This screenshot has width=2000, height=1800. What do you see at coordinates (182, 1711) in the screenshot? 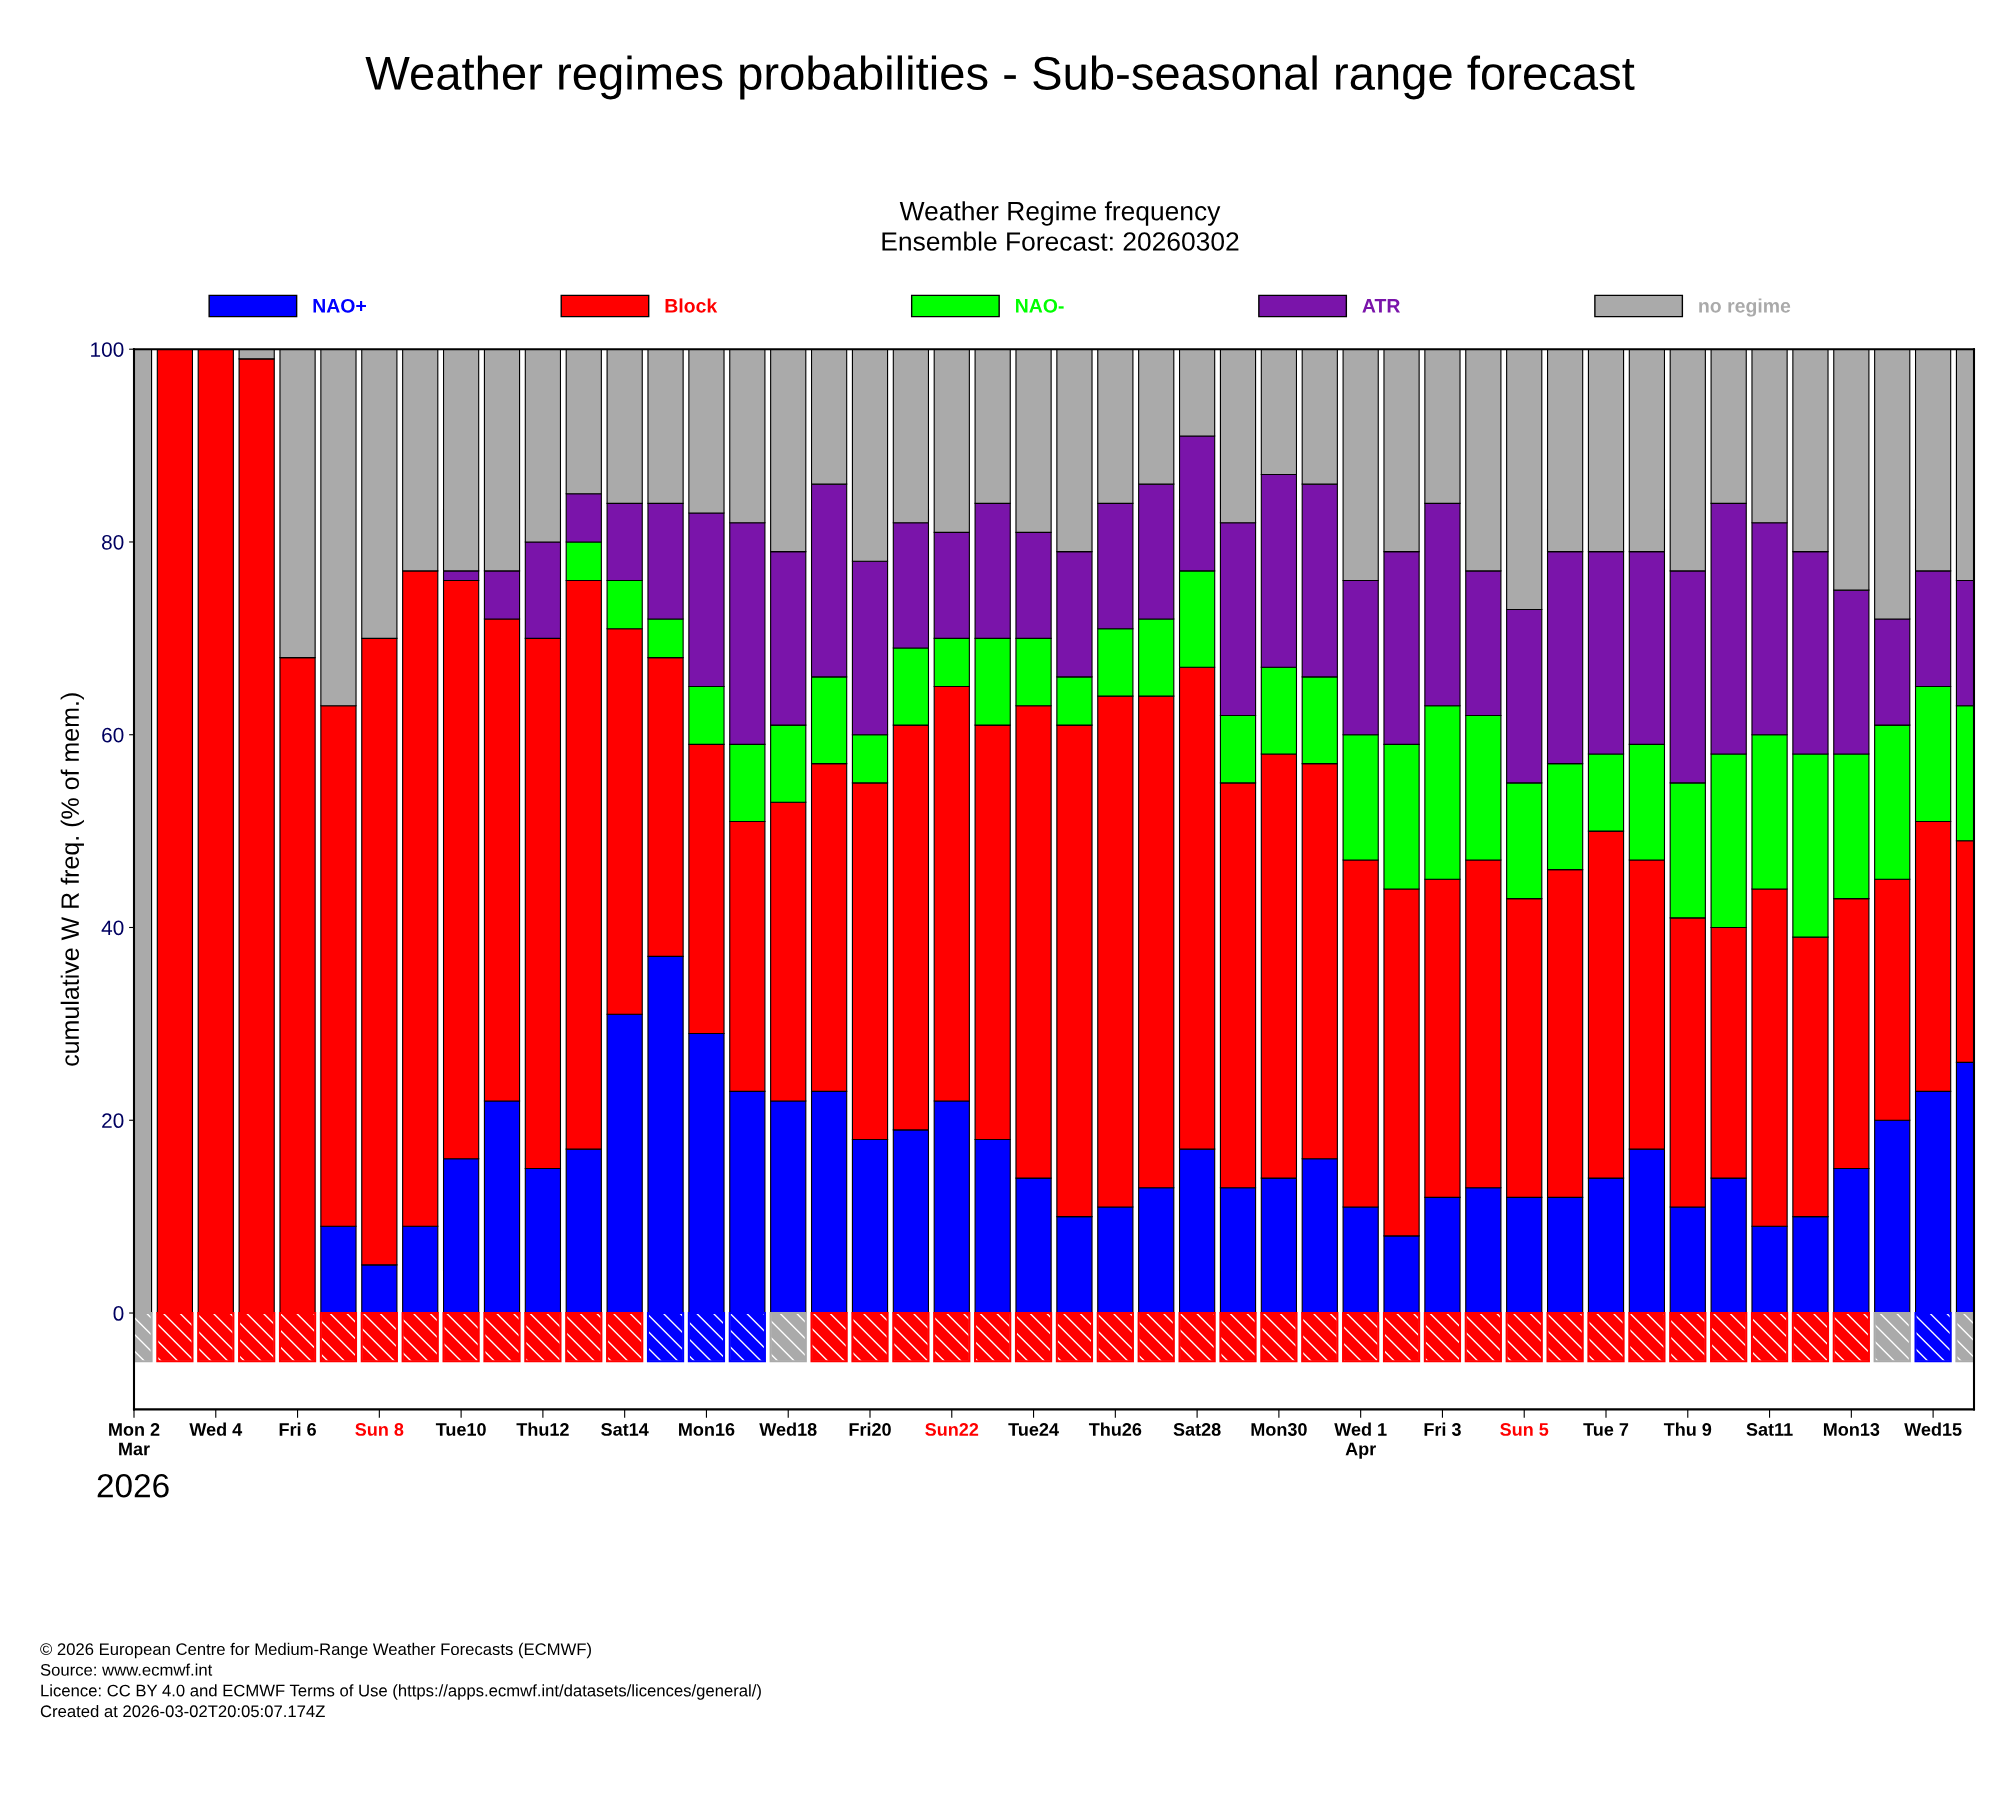
I see `text: Created at 2026-03-02T20:05:07.174Z` at bounding box center [182, 1711].